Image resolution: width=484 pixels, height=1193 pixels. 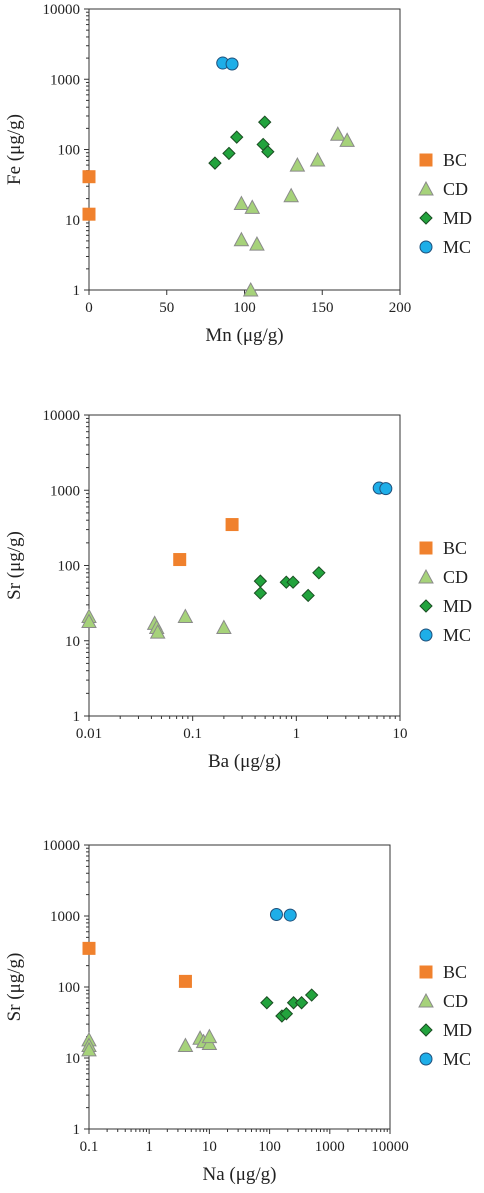 I want to click on x-axis-title: Na (μg/g), so click(x=239, y=1174).